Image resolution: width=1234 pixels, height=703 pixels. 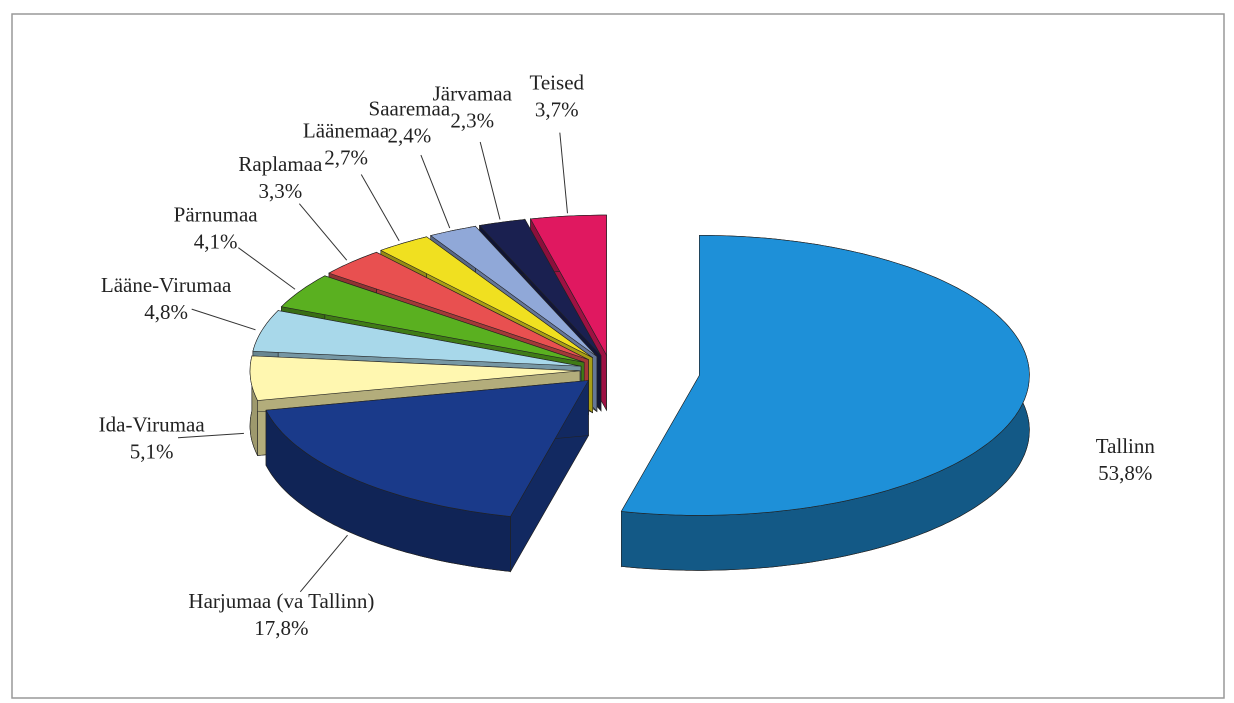 What do you see at coordinates (557, 83) in the screenshot?
I see `category-label: Teised` at bounding box center [557, 83].